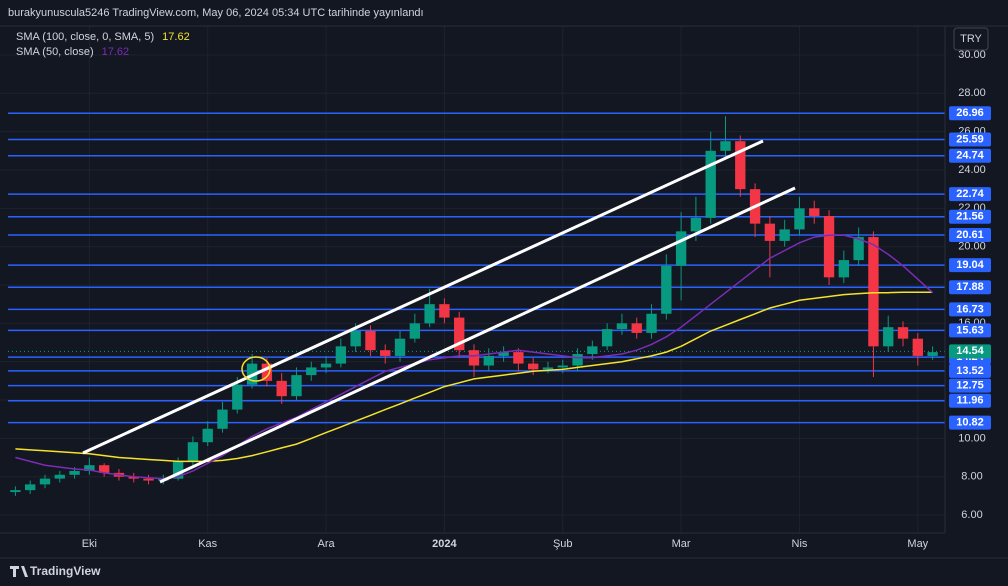 This screenshot has height=586, width=1008. I want to click on level-label: 24.74, so click(970, 156).